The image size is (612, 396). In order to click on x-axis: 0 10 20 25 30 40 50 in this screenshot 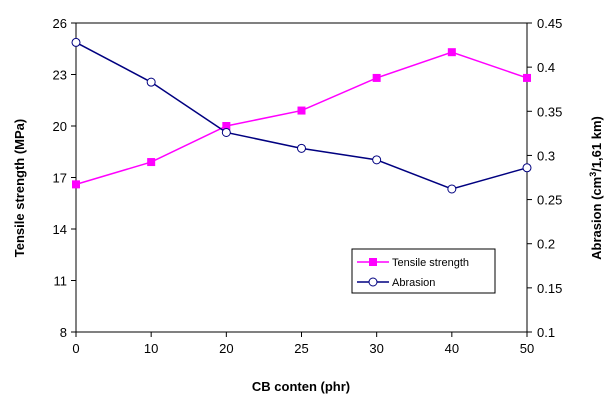, I will do `click(303, 344)`.